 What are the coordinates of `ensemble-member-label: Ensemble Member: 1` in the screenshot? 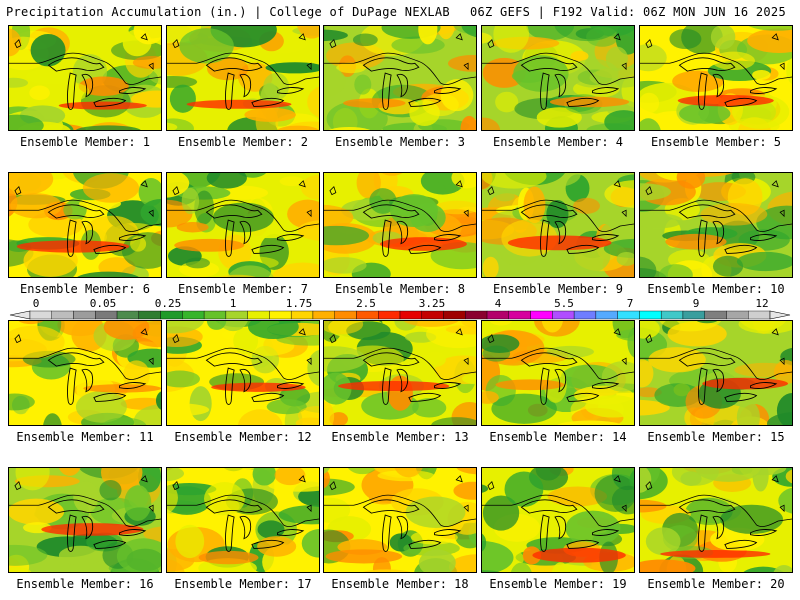 It's located at (85, 142).